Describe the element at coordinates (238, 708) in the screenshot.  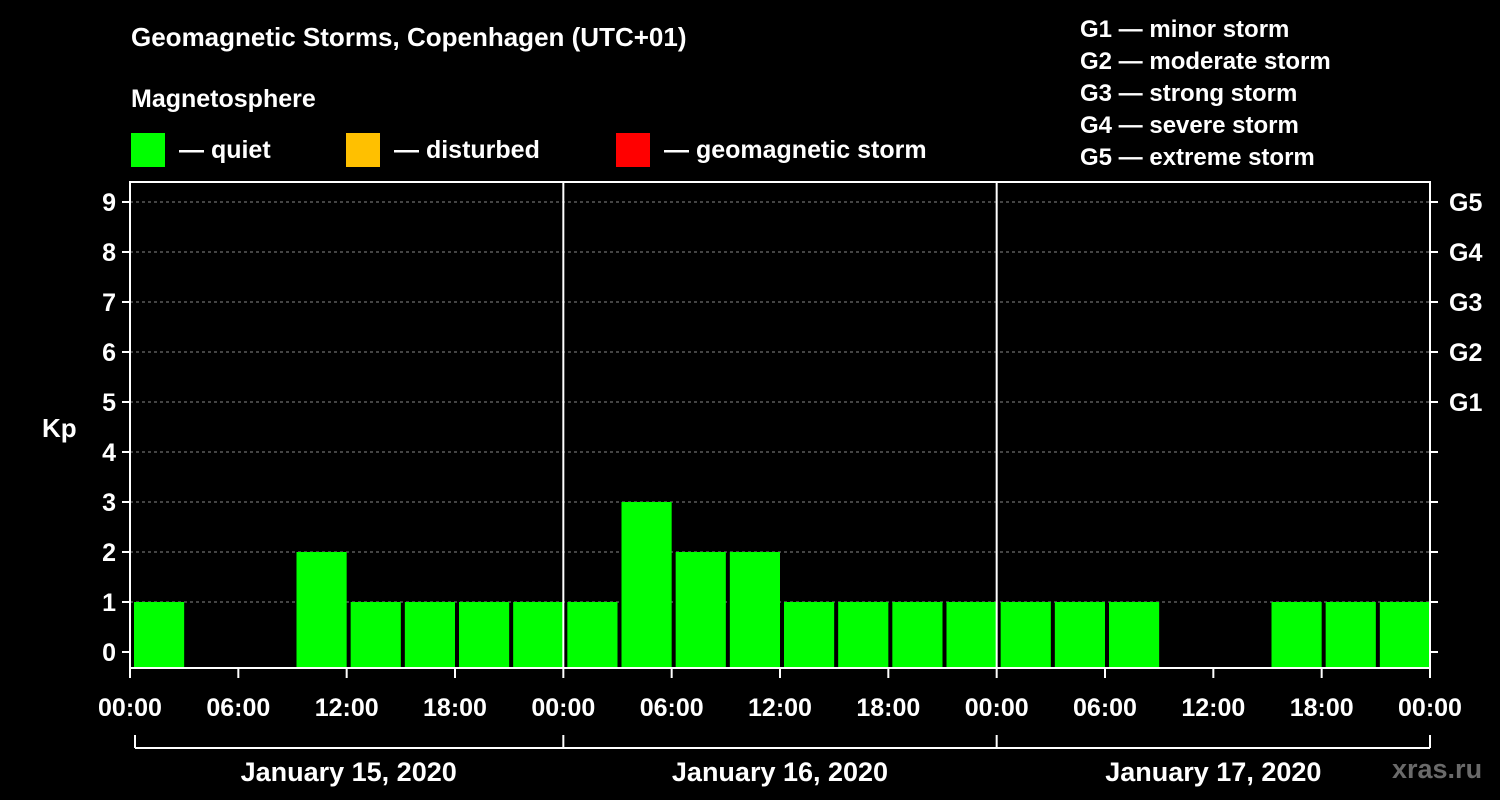
I see `x-tick-label-1: 06:00` at that location.